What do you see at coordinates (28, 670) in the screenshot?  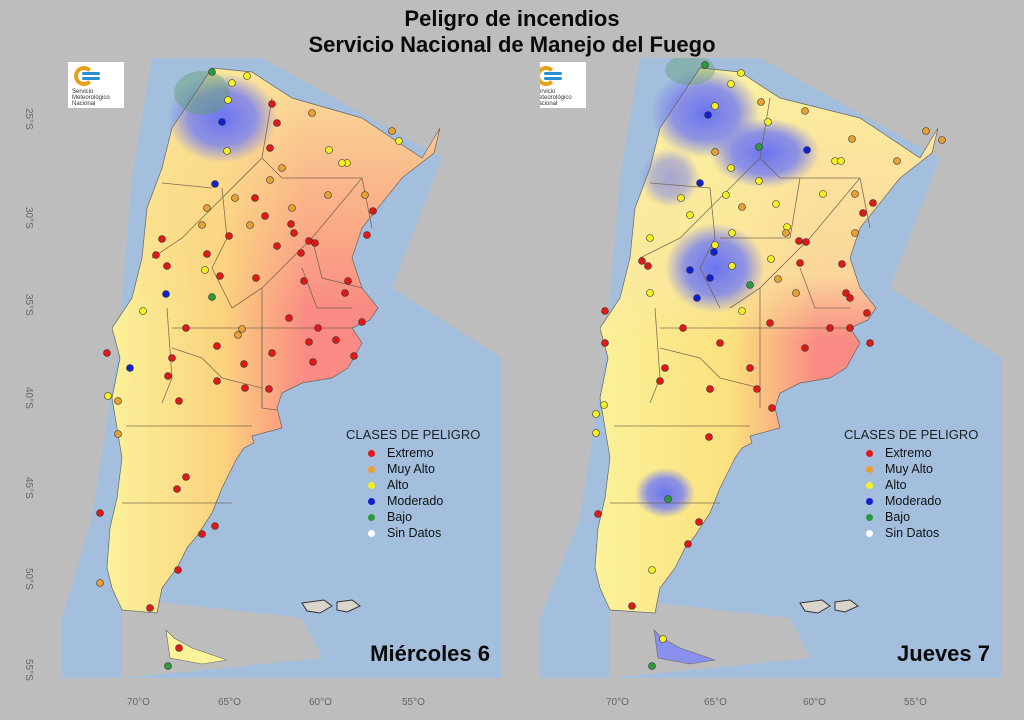 I see `lat-label: 55°S` at bounding box center [28, 670].